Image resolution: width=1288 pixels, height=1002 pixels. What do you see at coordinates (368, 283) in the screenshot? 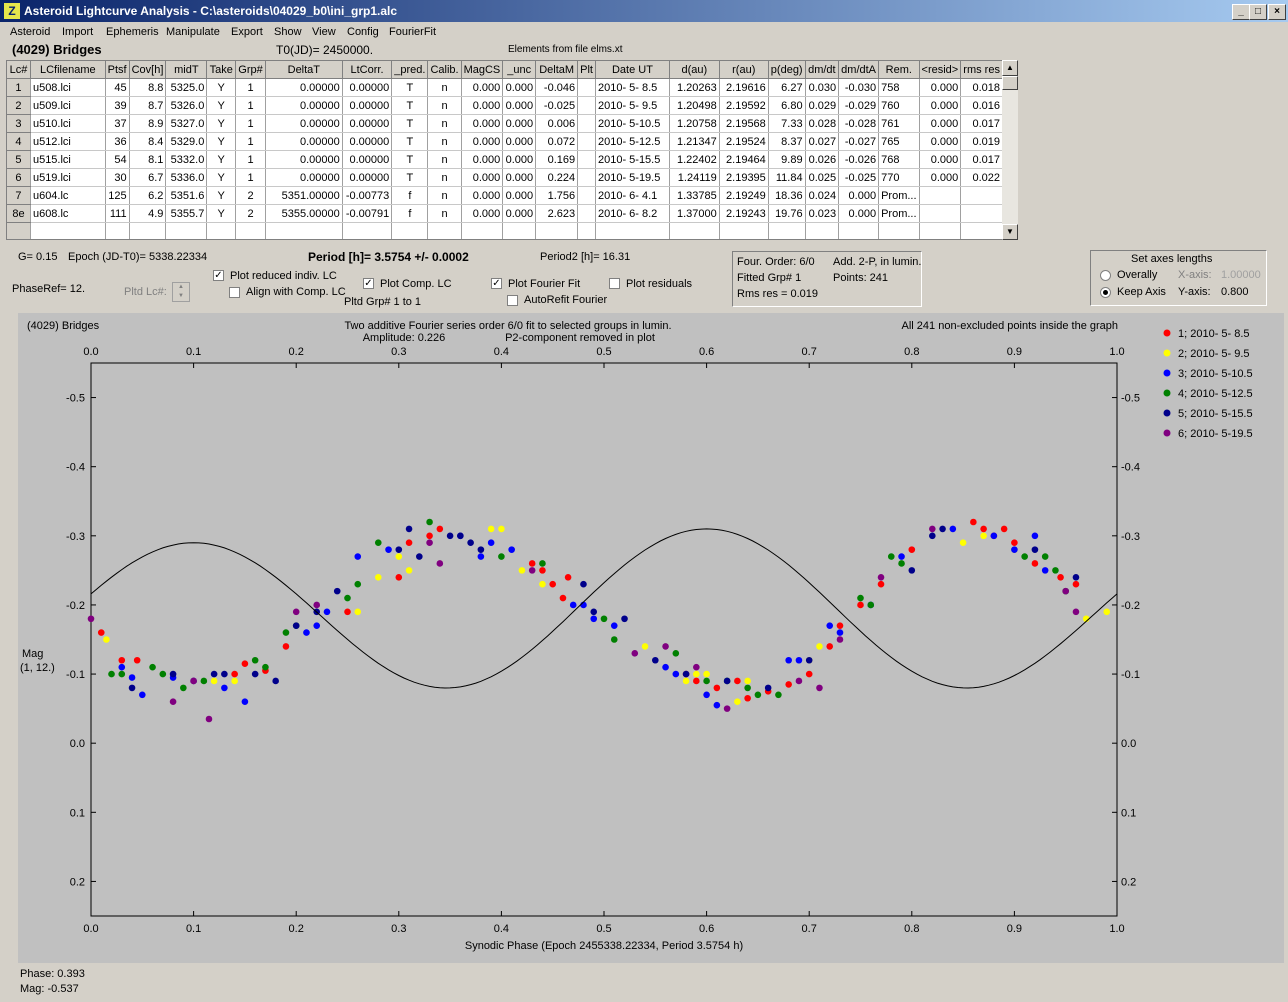
I see `plot-comp-checkbox: ✓` at bounding box center [368, 283].